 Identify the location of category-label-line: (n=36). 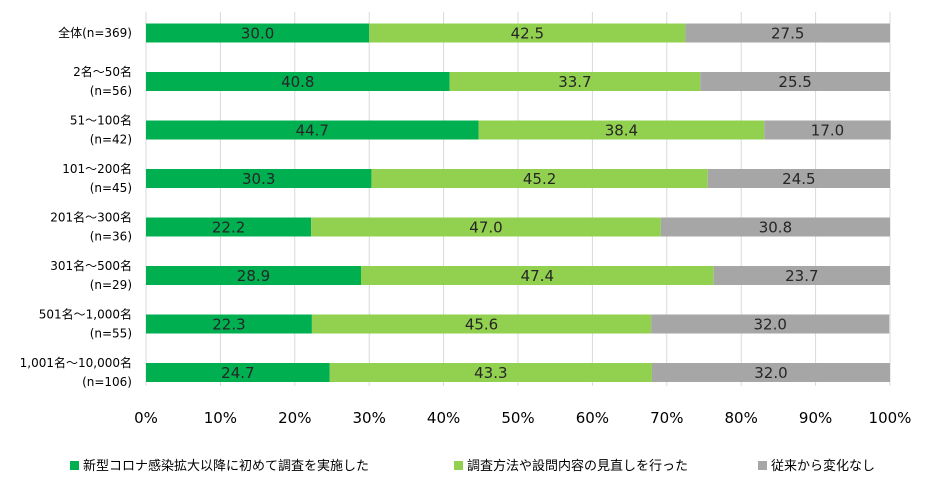
(111, 237).